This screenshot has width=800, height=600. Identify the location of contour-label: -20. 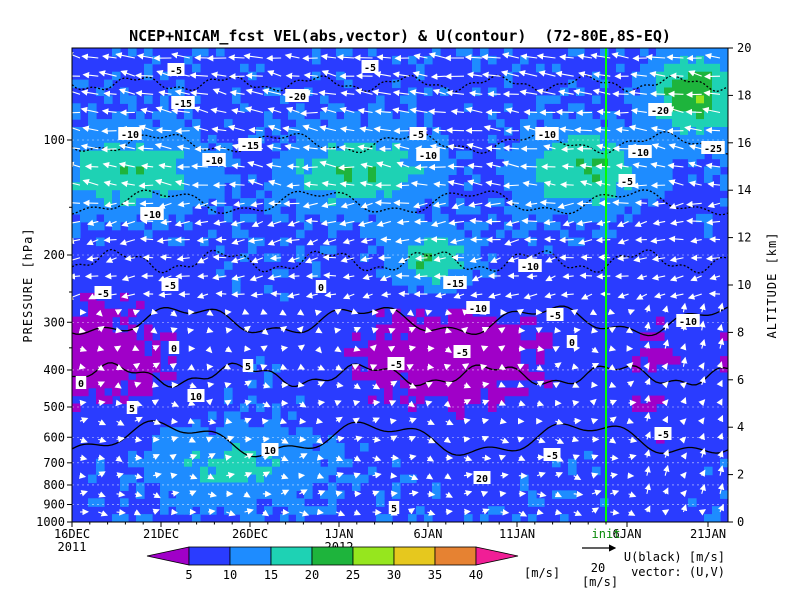
(660, 111).